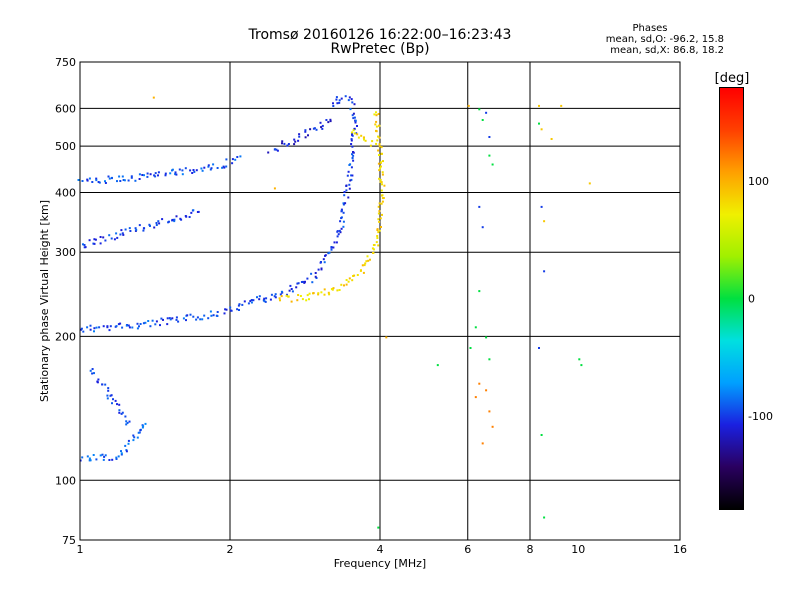 This screenshot has height=600, width=800. What do you see at coordinates (380, 563) in the screenshot?
I see `x-axis-label: Frequency [MHz]` at bounding box center [380, 563].